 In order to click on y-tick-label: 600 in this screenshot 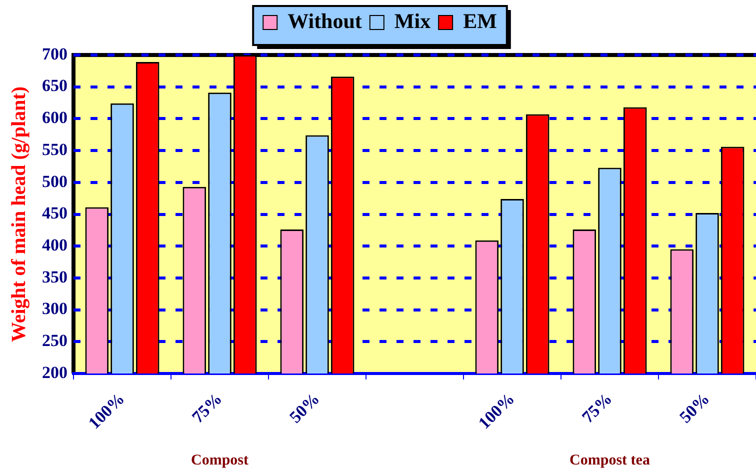, I will do `click(55, 118)`.